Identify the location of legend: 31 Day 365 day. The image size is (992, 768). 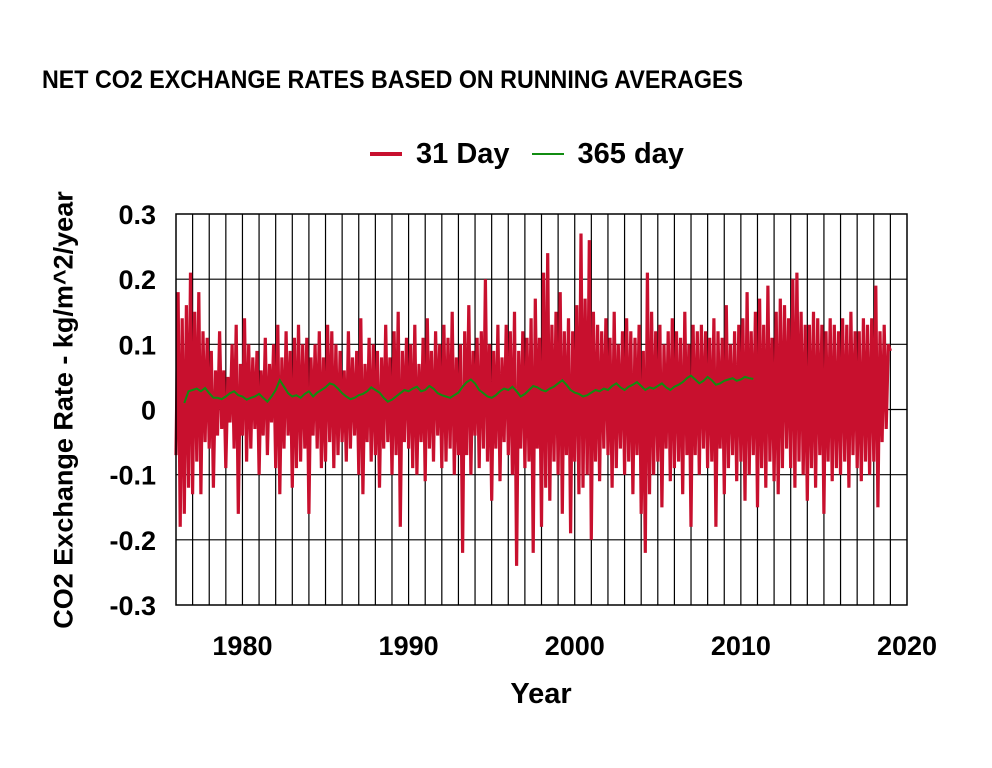
(538, 154).